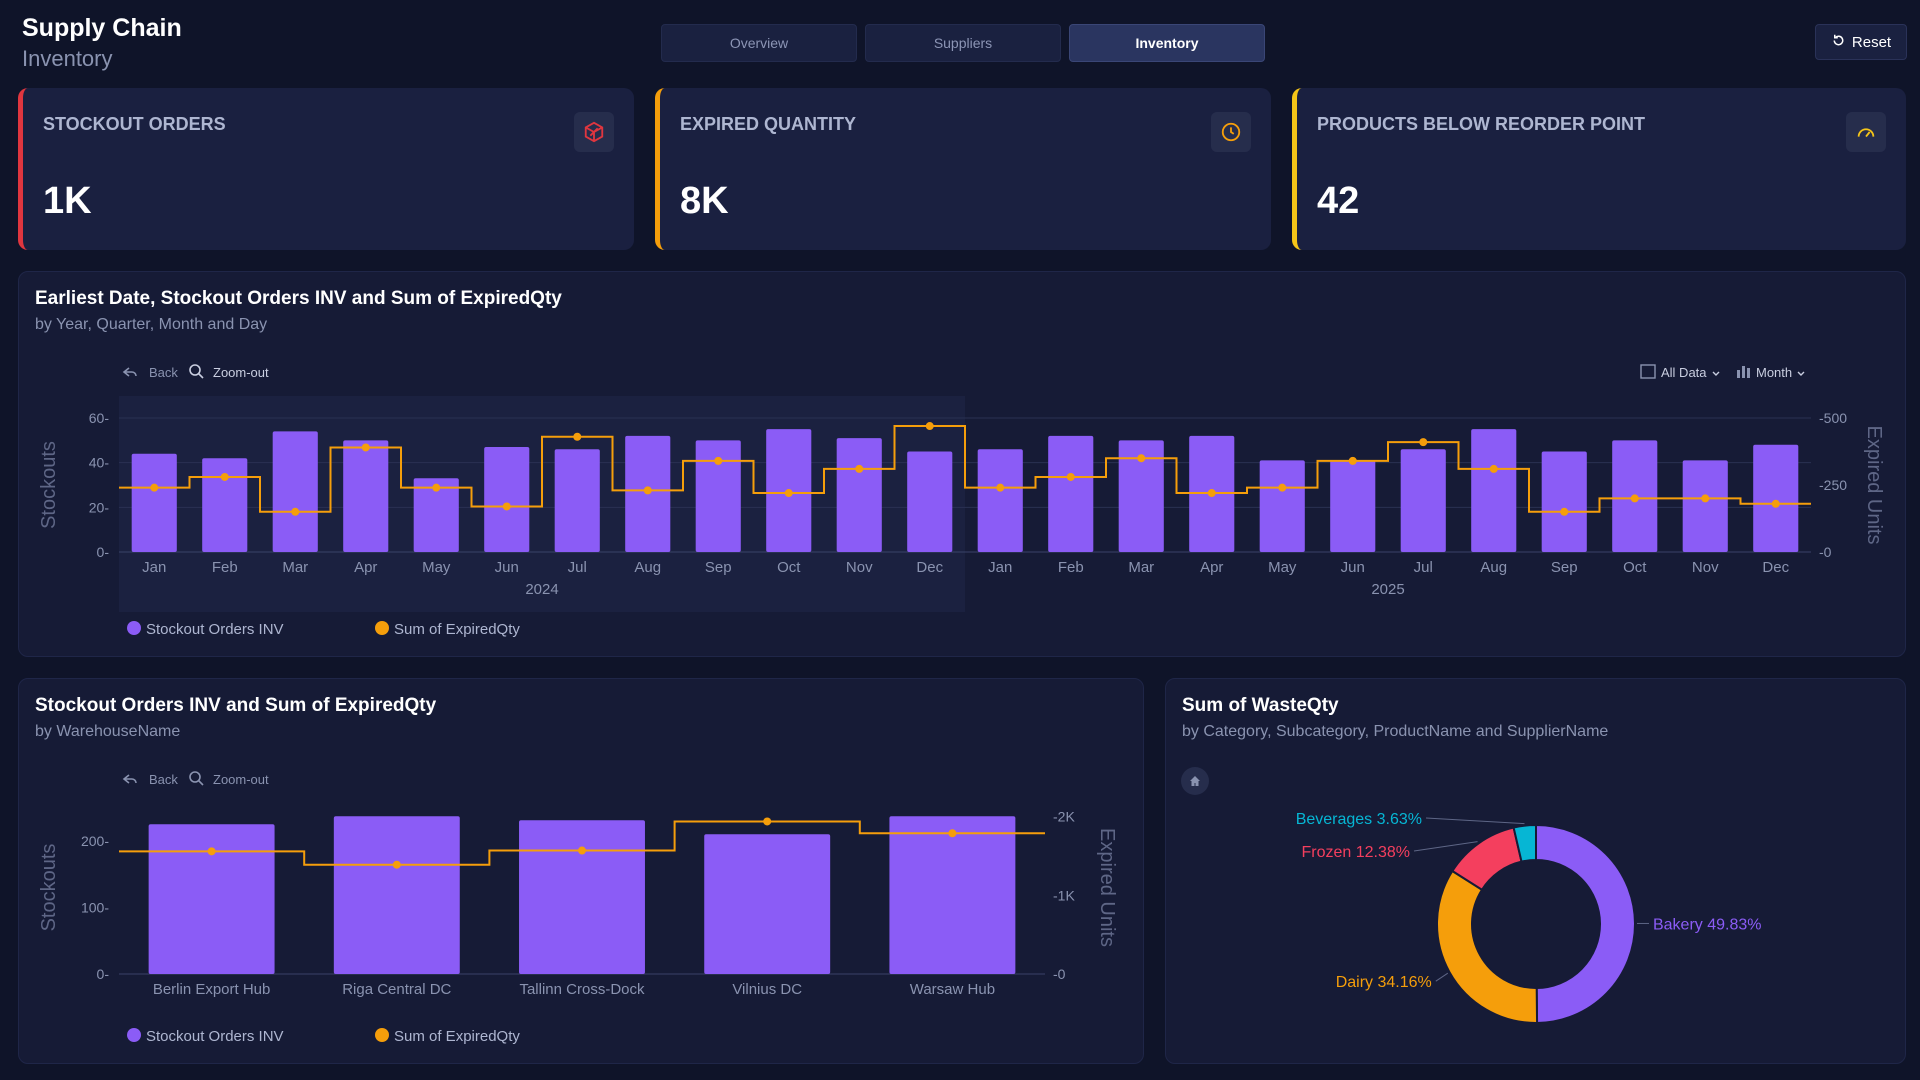  What do you see at coordinates (212, 989) in the screenshot?
I see `x-tick-label: Berlin Export Hub` at bounding box center [212, 989].